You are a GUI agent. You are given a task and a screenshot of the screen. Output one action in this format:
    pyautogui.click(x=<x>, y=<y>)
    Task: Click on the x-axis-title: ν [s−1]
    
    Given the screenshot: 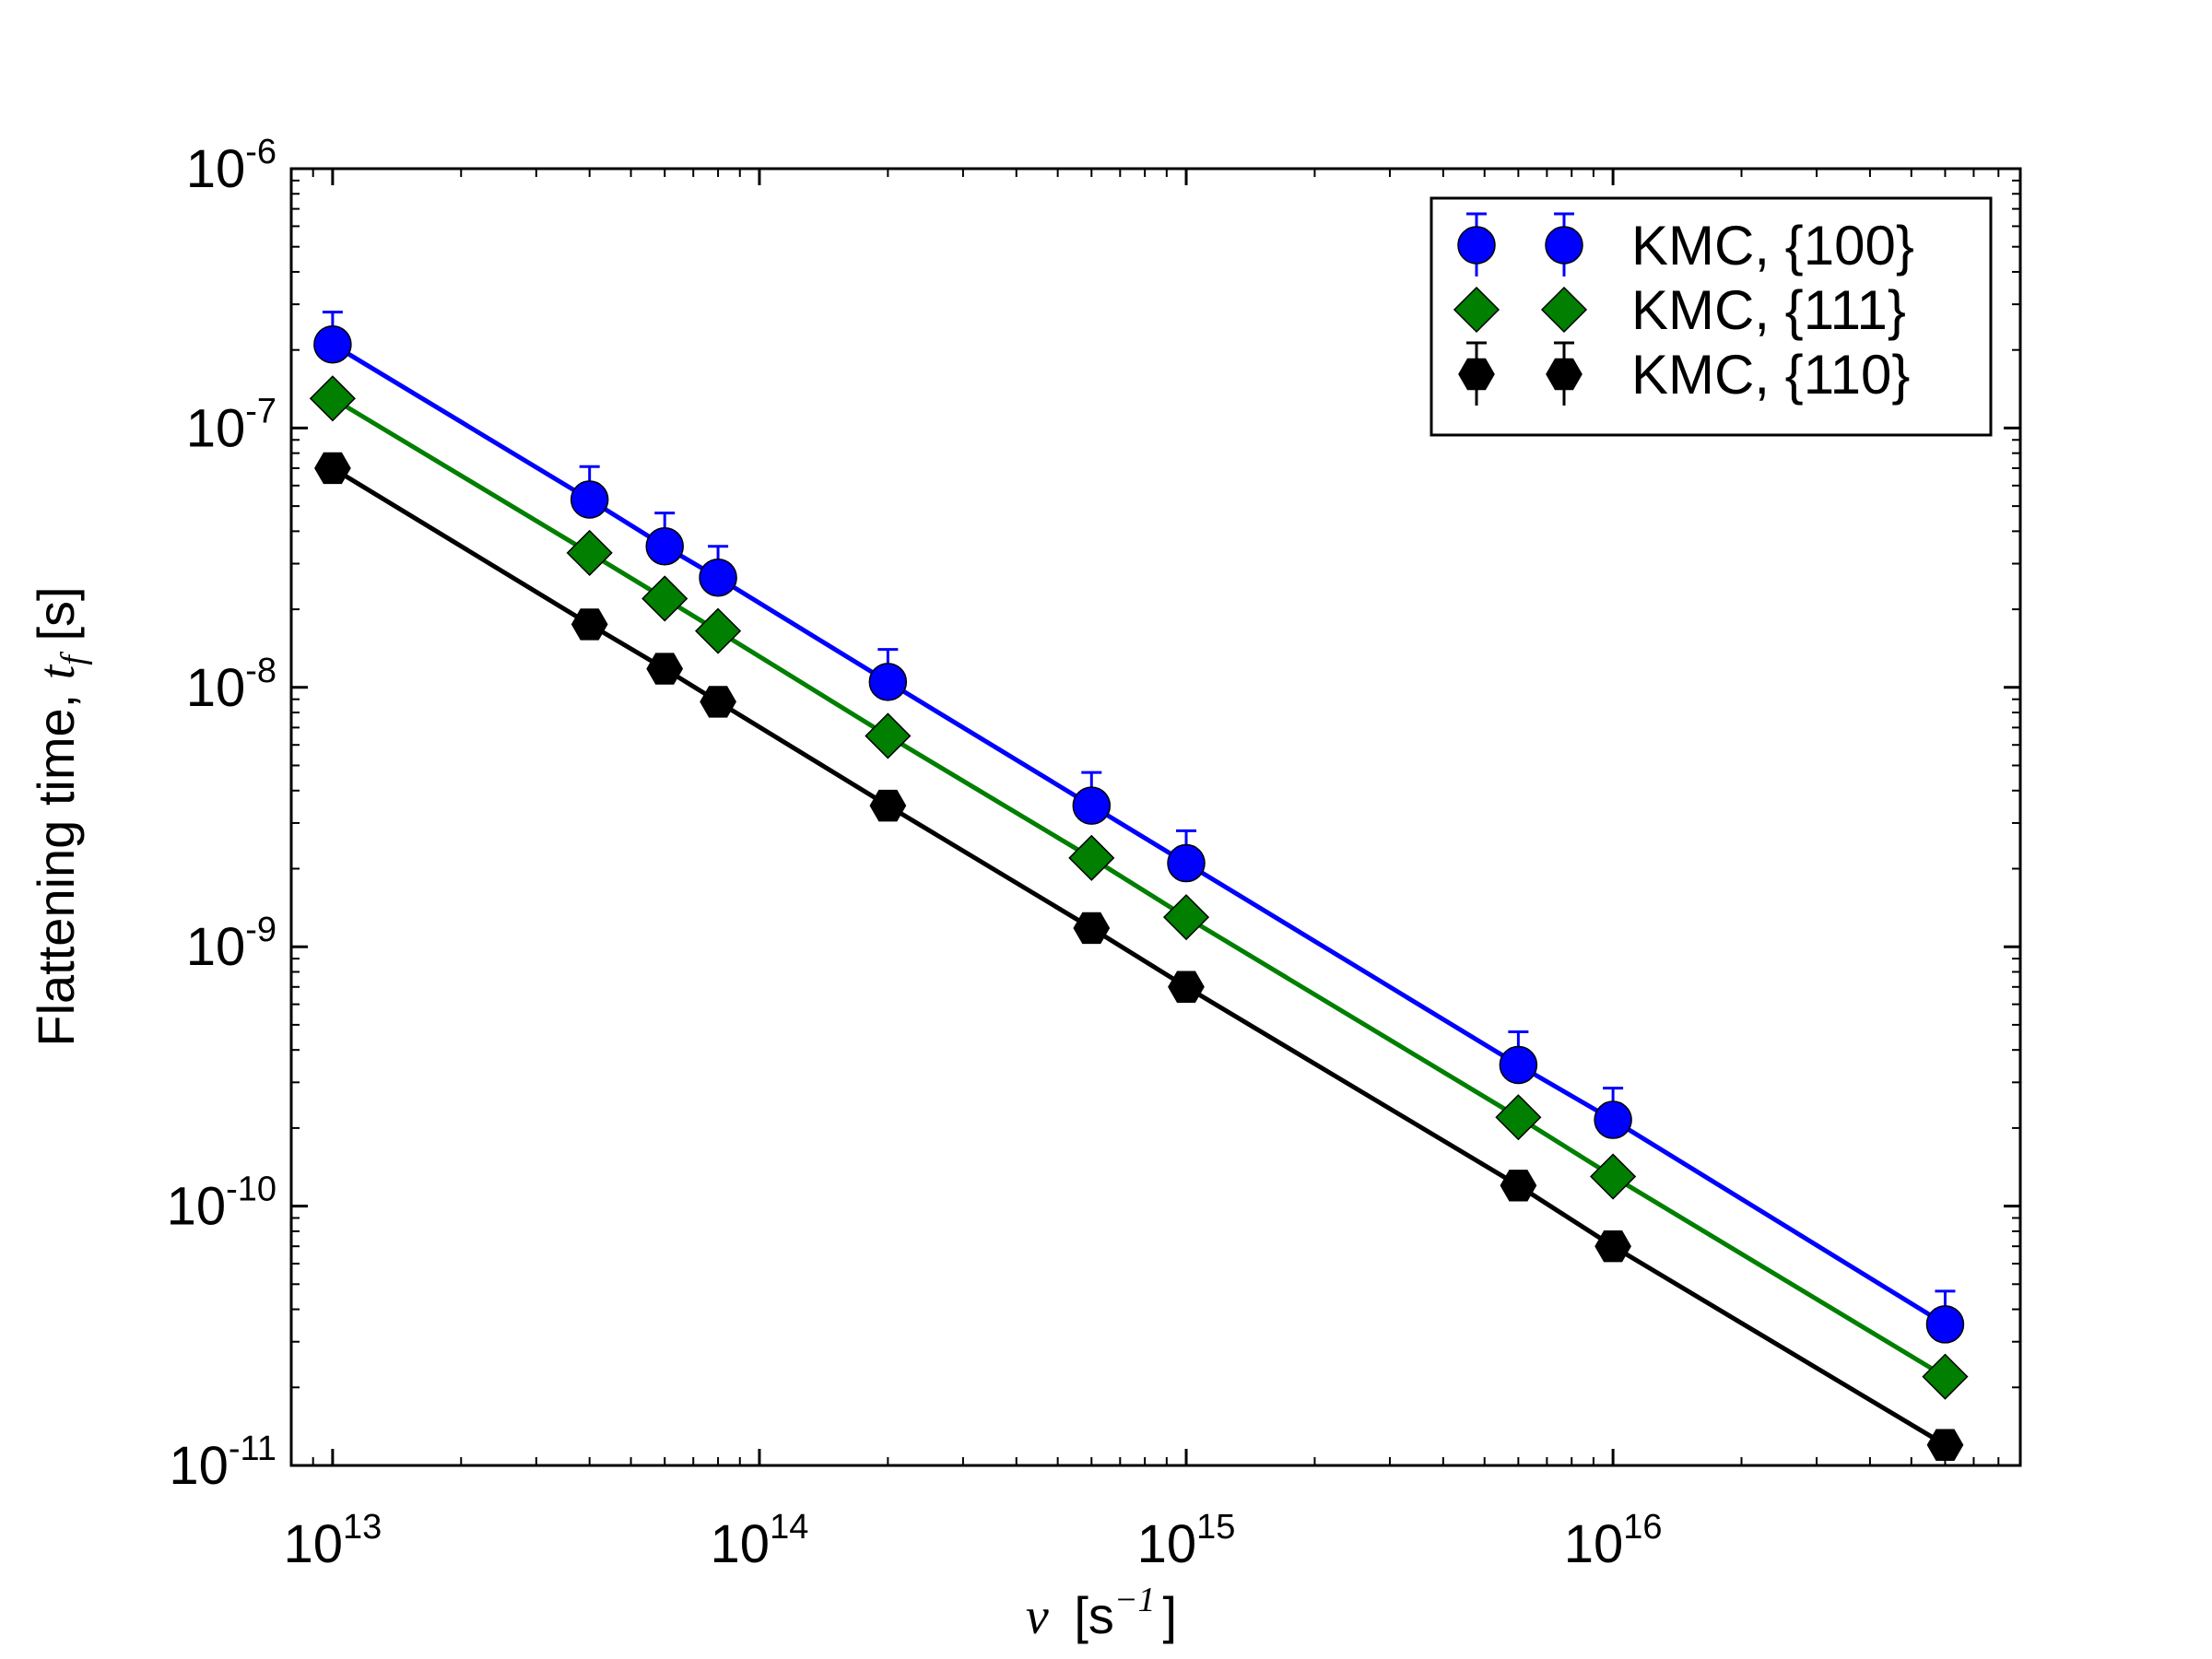 What is the action you would take?
    pyautogui.click(x=1101, y=1613)
    